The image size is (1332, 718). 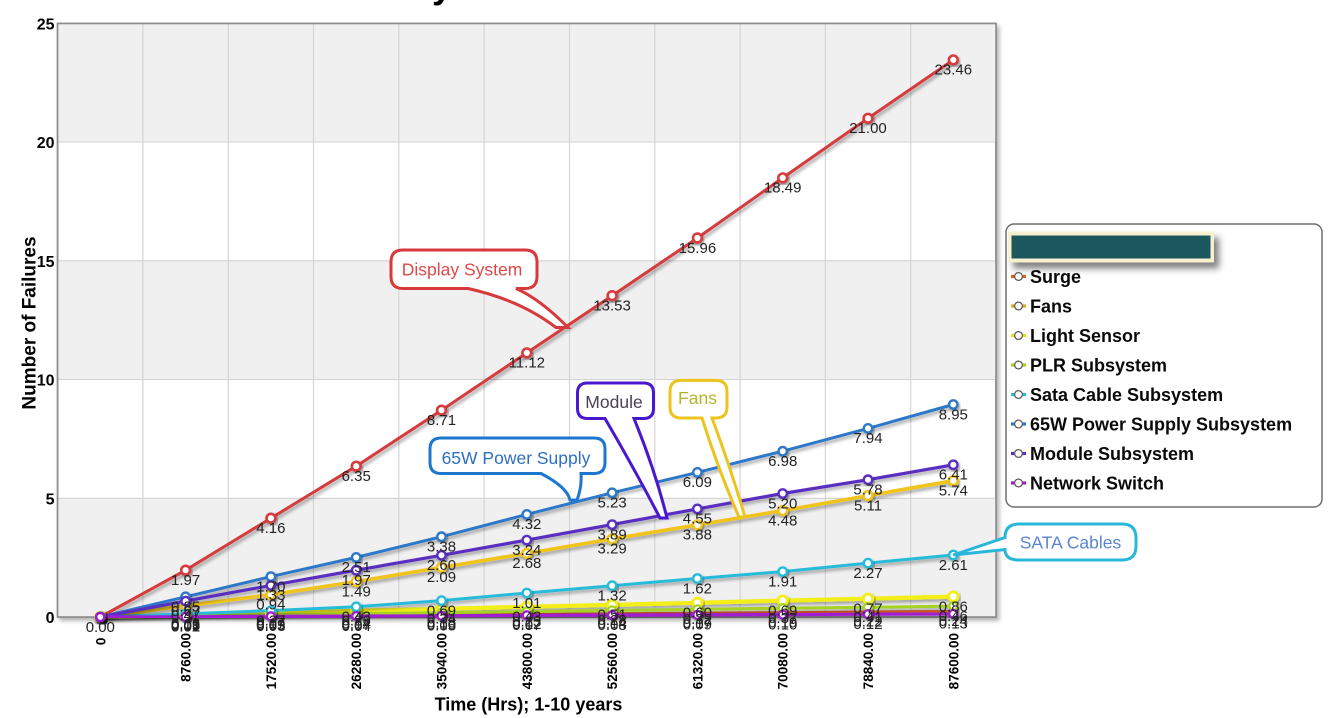 What do you see at coordinates (441, 420) in the screenshot?
I see `svg-text: 8.71` at bounding box center [441, 420].